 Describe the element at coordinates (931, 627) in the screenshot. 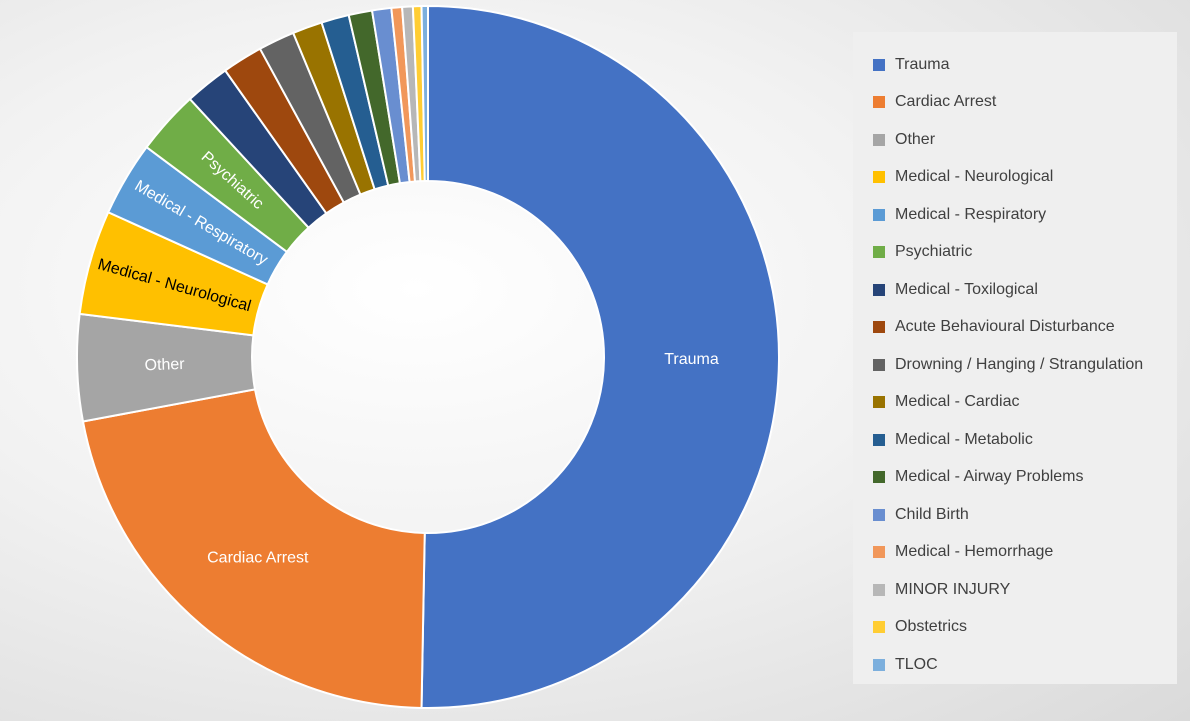

I see `legend-label: Obstetrics` at that location.